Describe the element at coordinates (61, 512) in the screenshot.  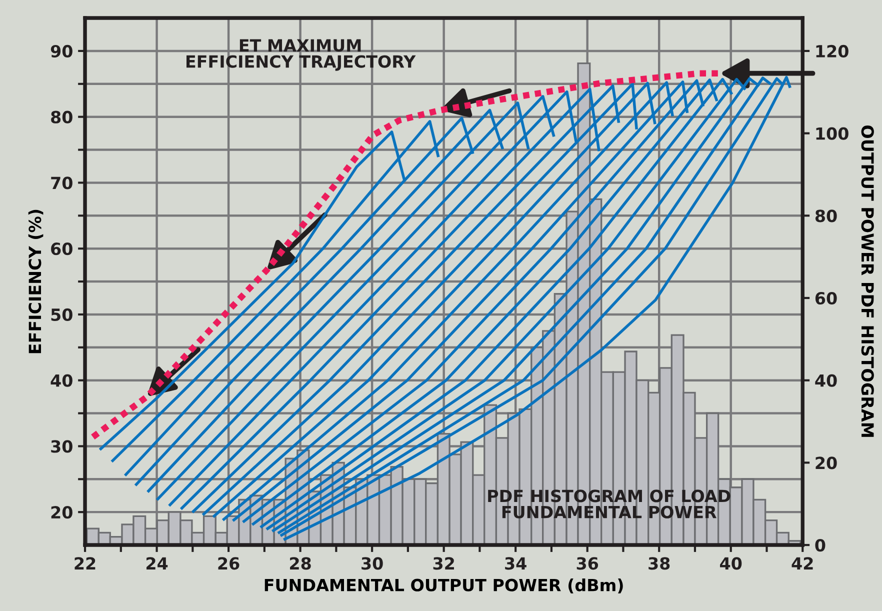
I see `y-tick-label: 20` at that location.